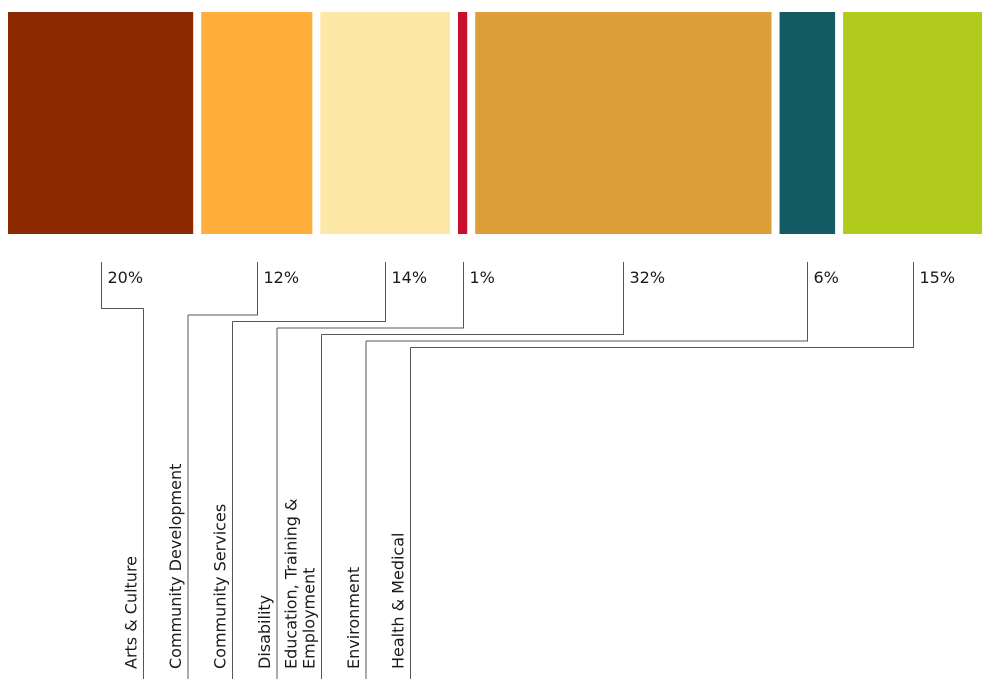 The height and width of the screenshot is (679, 984). I want to click on value-label: 6%, so click(826, 277).